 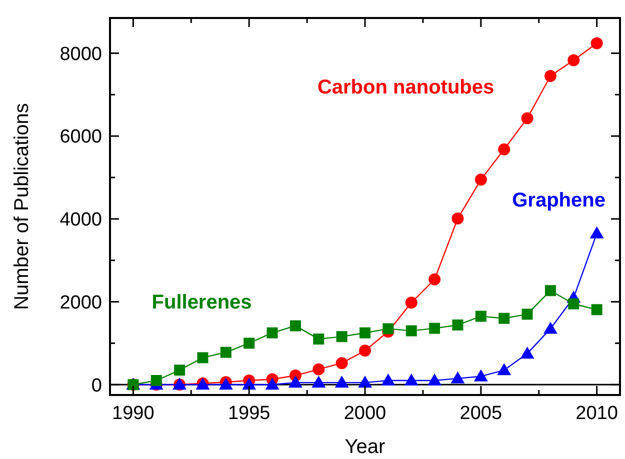 What do you see at coordinates (202, 302) in the screenshot?
I see `series-label: Fullerenes` at bounding box center [202, 302].